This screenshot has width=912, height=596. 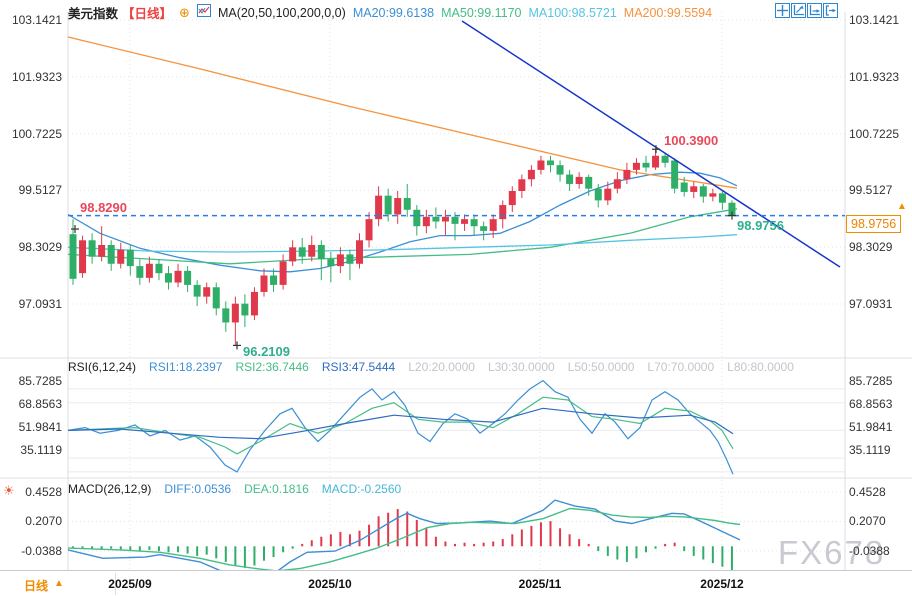 What do you see at coordinates (102, 367) in the screenshot?
I see `rsi-title: RSI(6,12,24)` at bounding box center [102, 367].